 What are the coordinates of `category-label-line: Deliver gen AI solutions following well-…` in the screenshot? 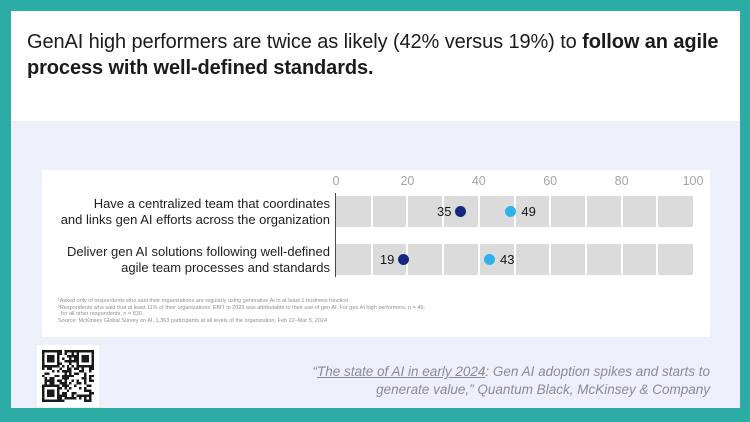 It's located at (198, 251).